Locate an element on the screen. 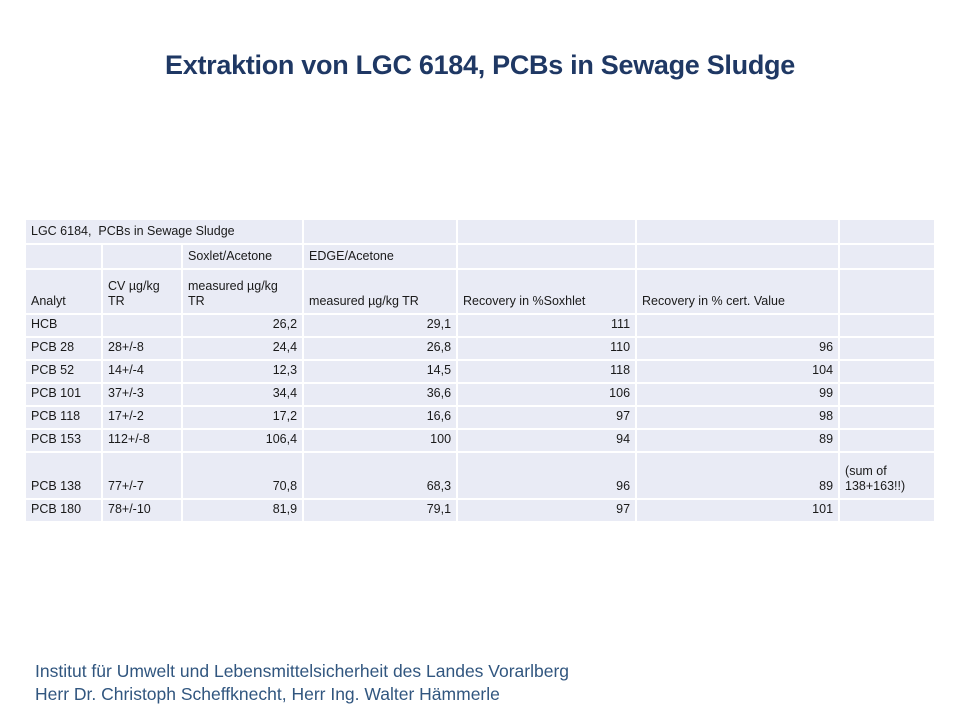 This screenshot has width=960, height=720. cell-analyt: PCB 180 is located at coordinates (63, 510).